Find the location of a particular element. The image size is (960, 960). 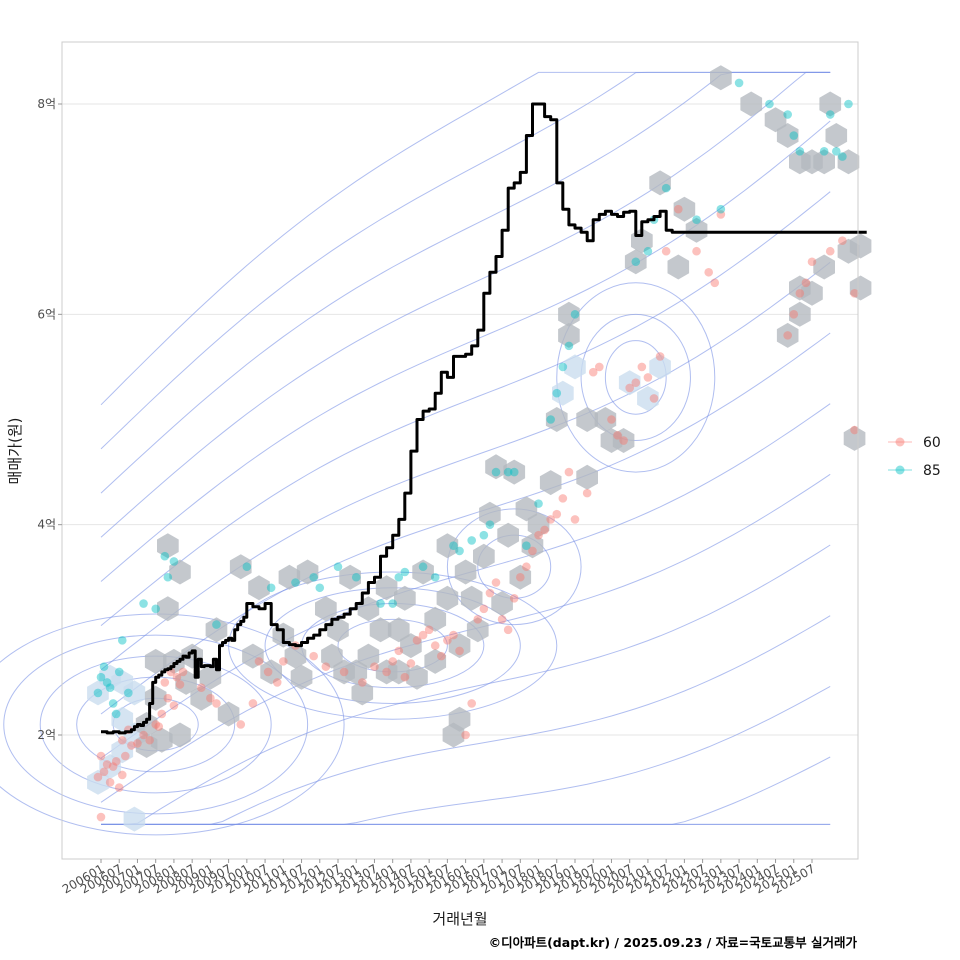

legend-item-60: 60 is located at coordinates (914, 443).